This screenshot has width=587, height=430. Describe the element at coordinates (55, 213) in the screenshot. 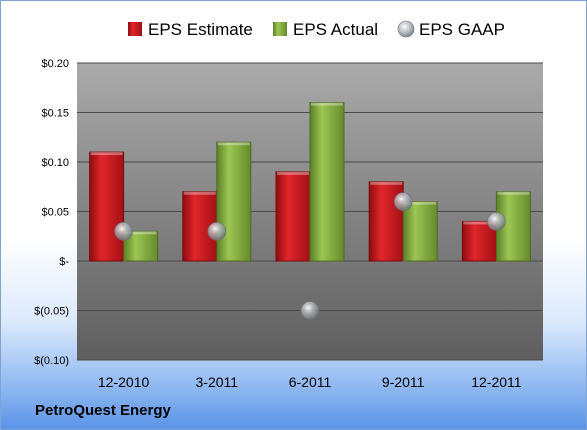

I see `y-tick-label: $0.05` at that location.